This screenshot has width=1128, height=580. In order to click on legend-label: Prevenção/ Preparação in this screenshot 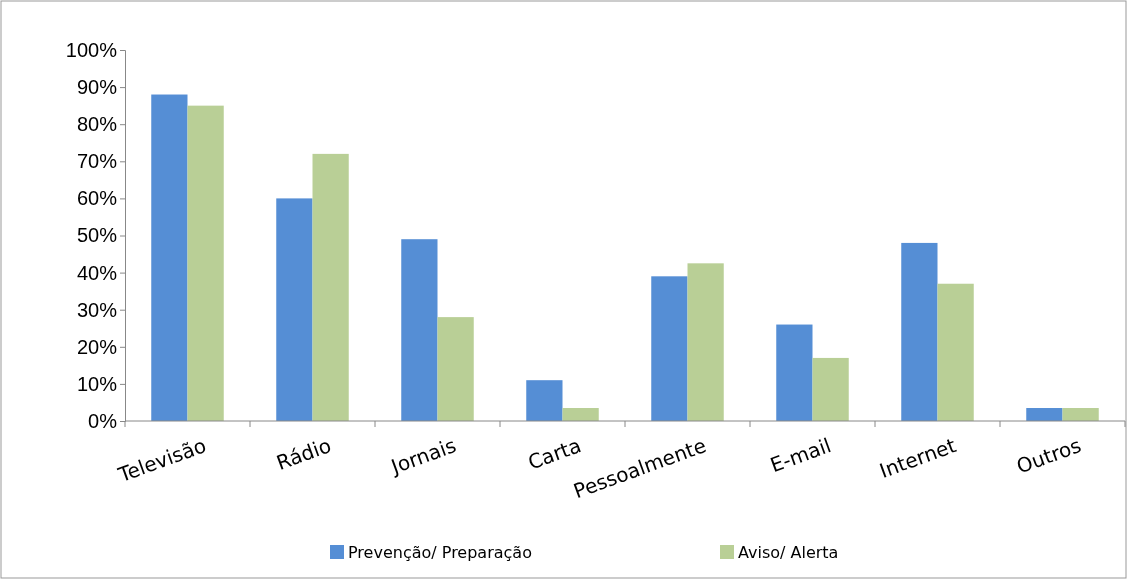, I will do `click(440, 552)`.